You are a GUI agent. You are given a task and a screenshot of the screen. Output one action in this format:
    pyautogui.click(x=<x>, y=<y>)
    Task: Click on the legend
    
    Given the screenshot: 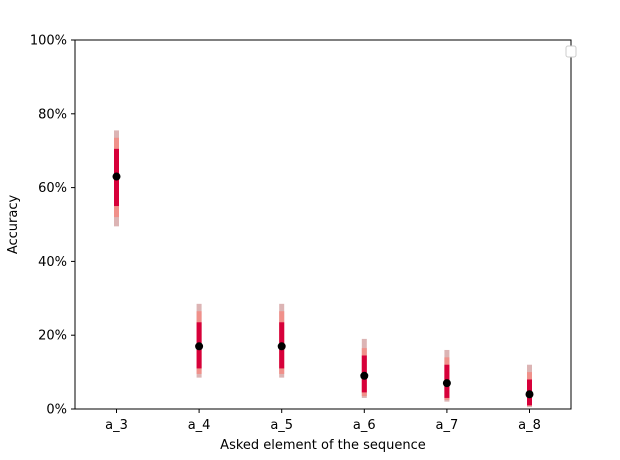 What is the action you would take?
    pyautogui.click(x=571, y=51)
    